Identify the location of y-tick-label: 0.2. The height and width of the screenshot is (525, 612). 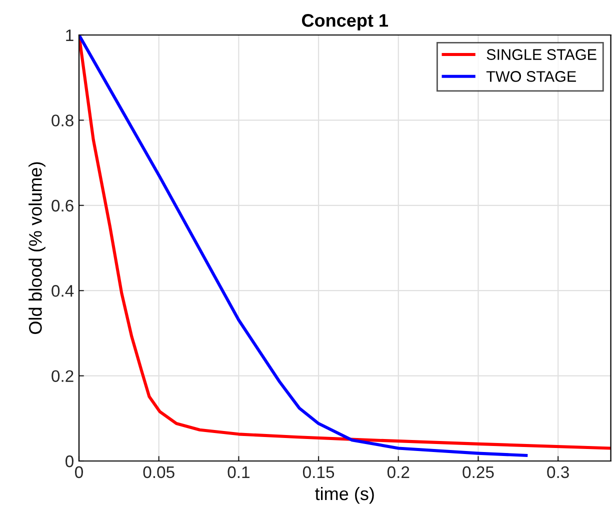
(63, 376).